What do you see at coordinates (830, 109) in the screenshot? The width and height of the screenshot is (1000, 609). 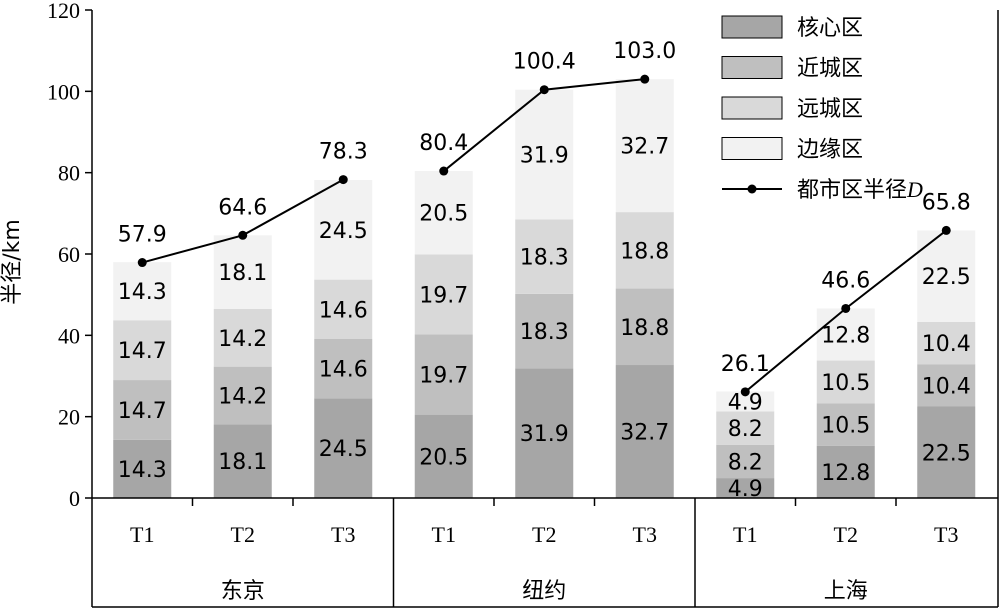 I see `legend-label: 远城区` at bounding box center [830, 109].